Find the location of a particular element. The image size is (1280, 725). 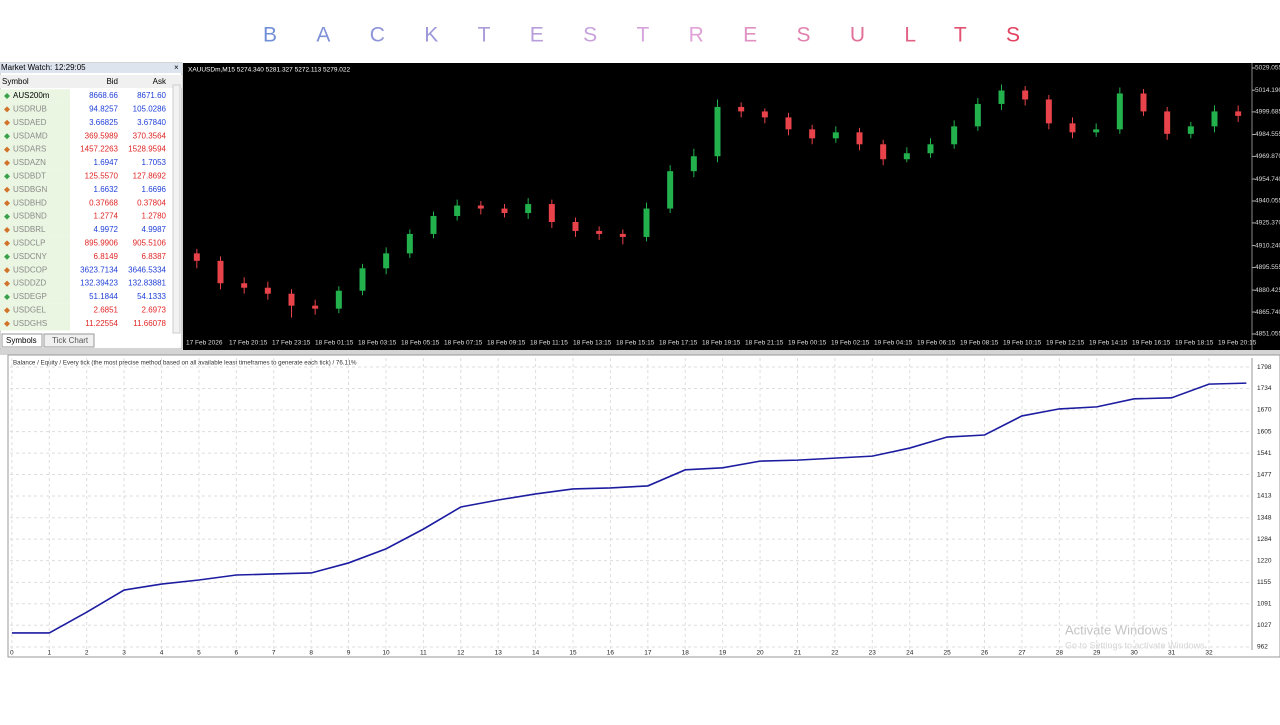

symbol: USDCLP is located at coordinates (29, 243).